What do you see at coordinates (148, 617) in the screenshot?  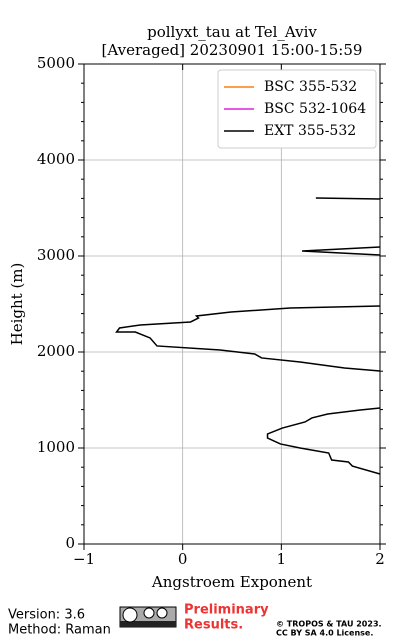 I see `cc-badge` at bounding box center [148, 617].